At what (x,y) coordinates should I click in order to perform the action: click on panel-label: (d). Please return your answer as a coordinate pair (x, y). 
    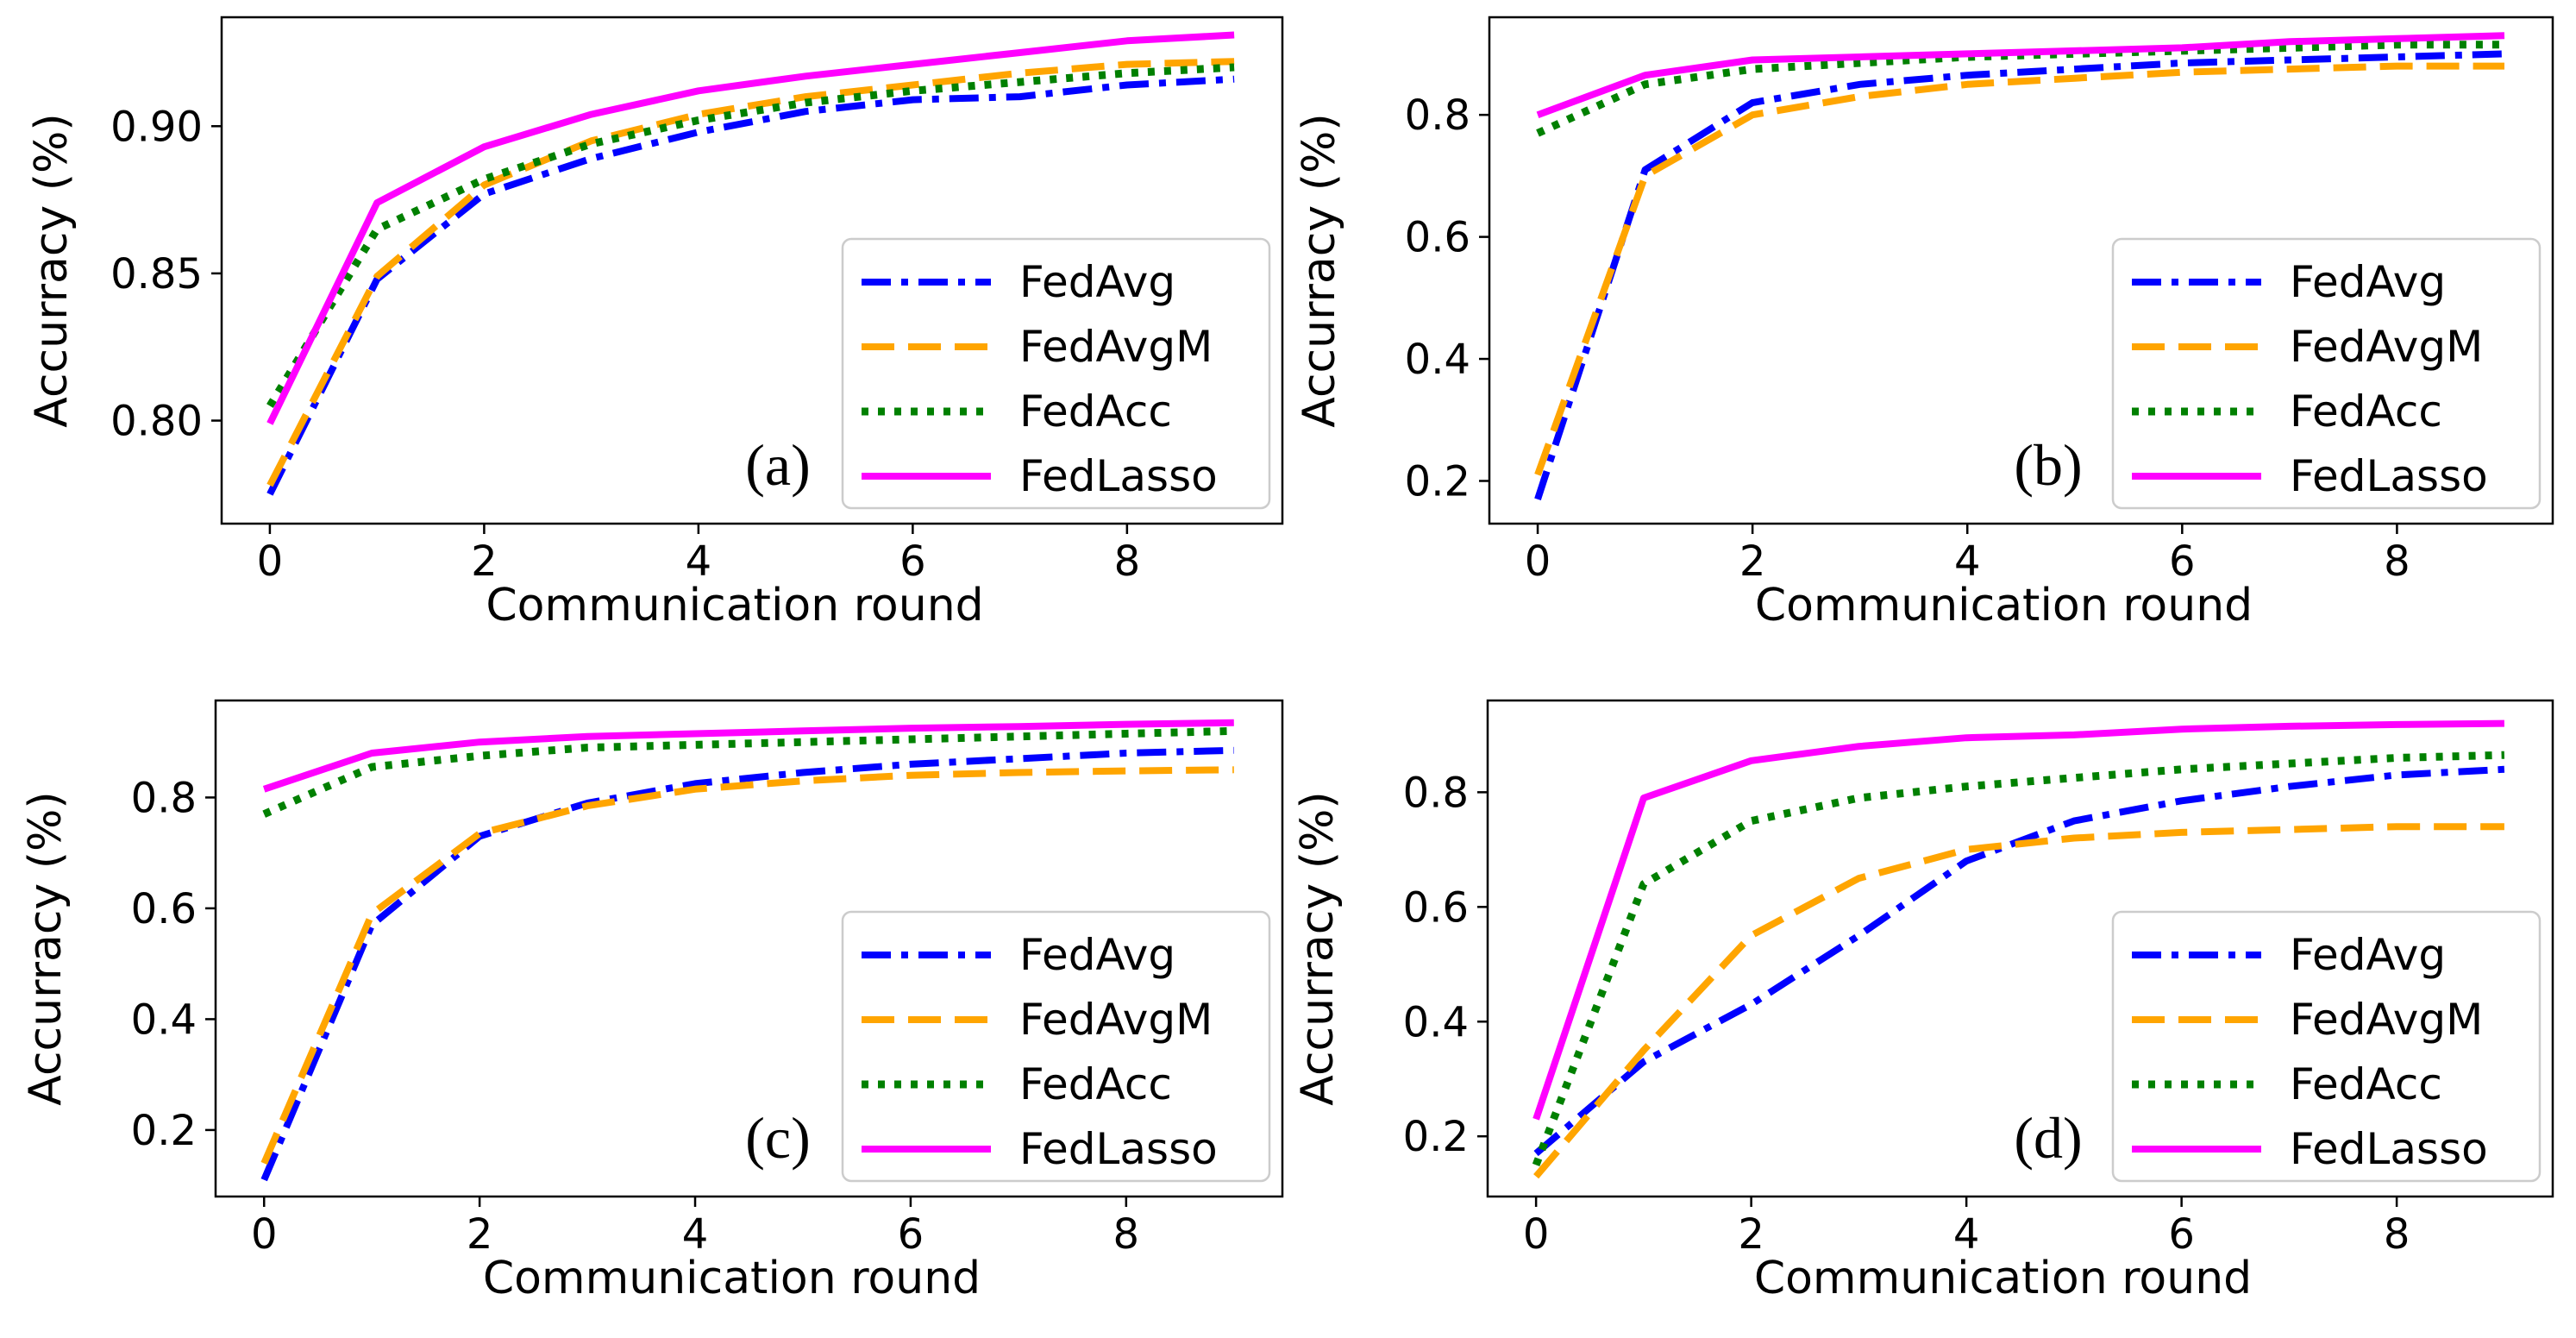
    Looking at the image, I should click on (2048, 1138).